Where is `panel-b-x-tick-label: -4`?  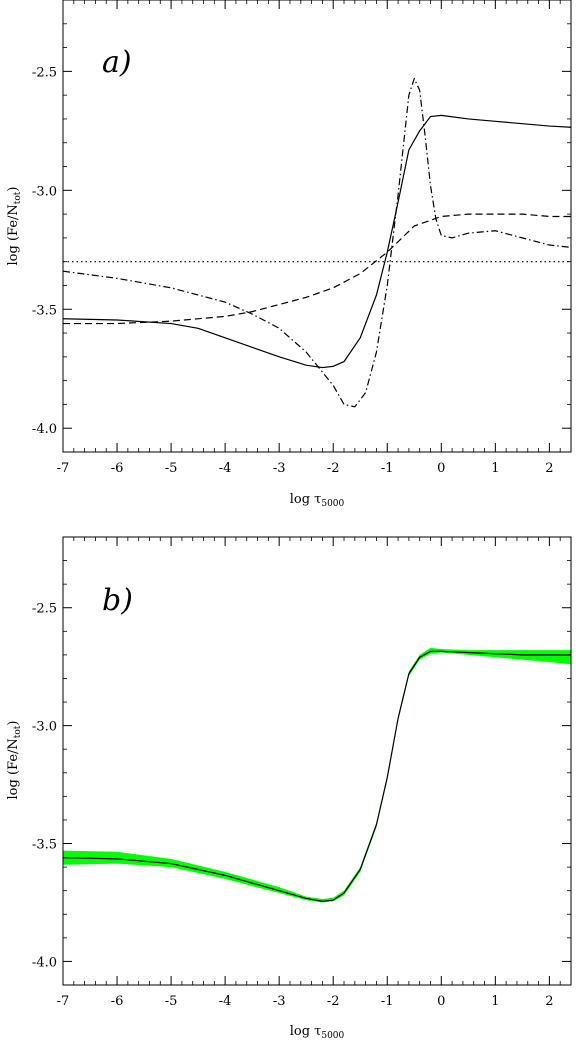 panel-b-x-tick-label: -4 is located at coordinates (225, 1001).